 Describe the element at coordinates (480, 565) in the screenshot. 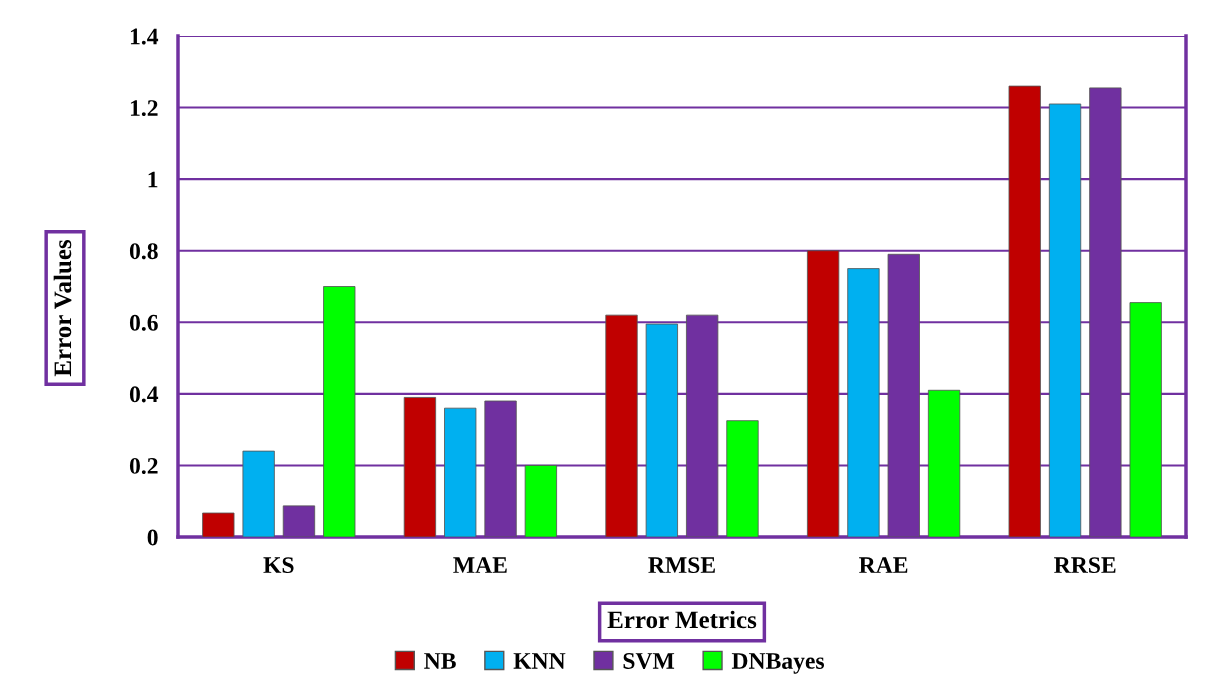

I see `x-tick-label: MAE` at that location.